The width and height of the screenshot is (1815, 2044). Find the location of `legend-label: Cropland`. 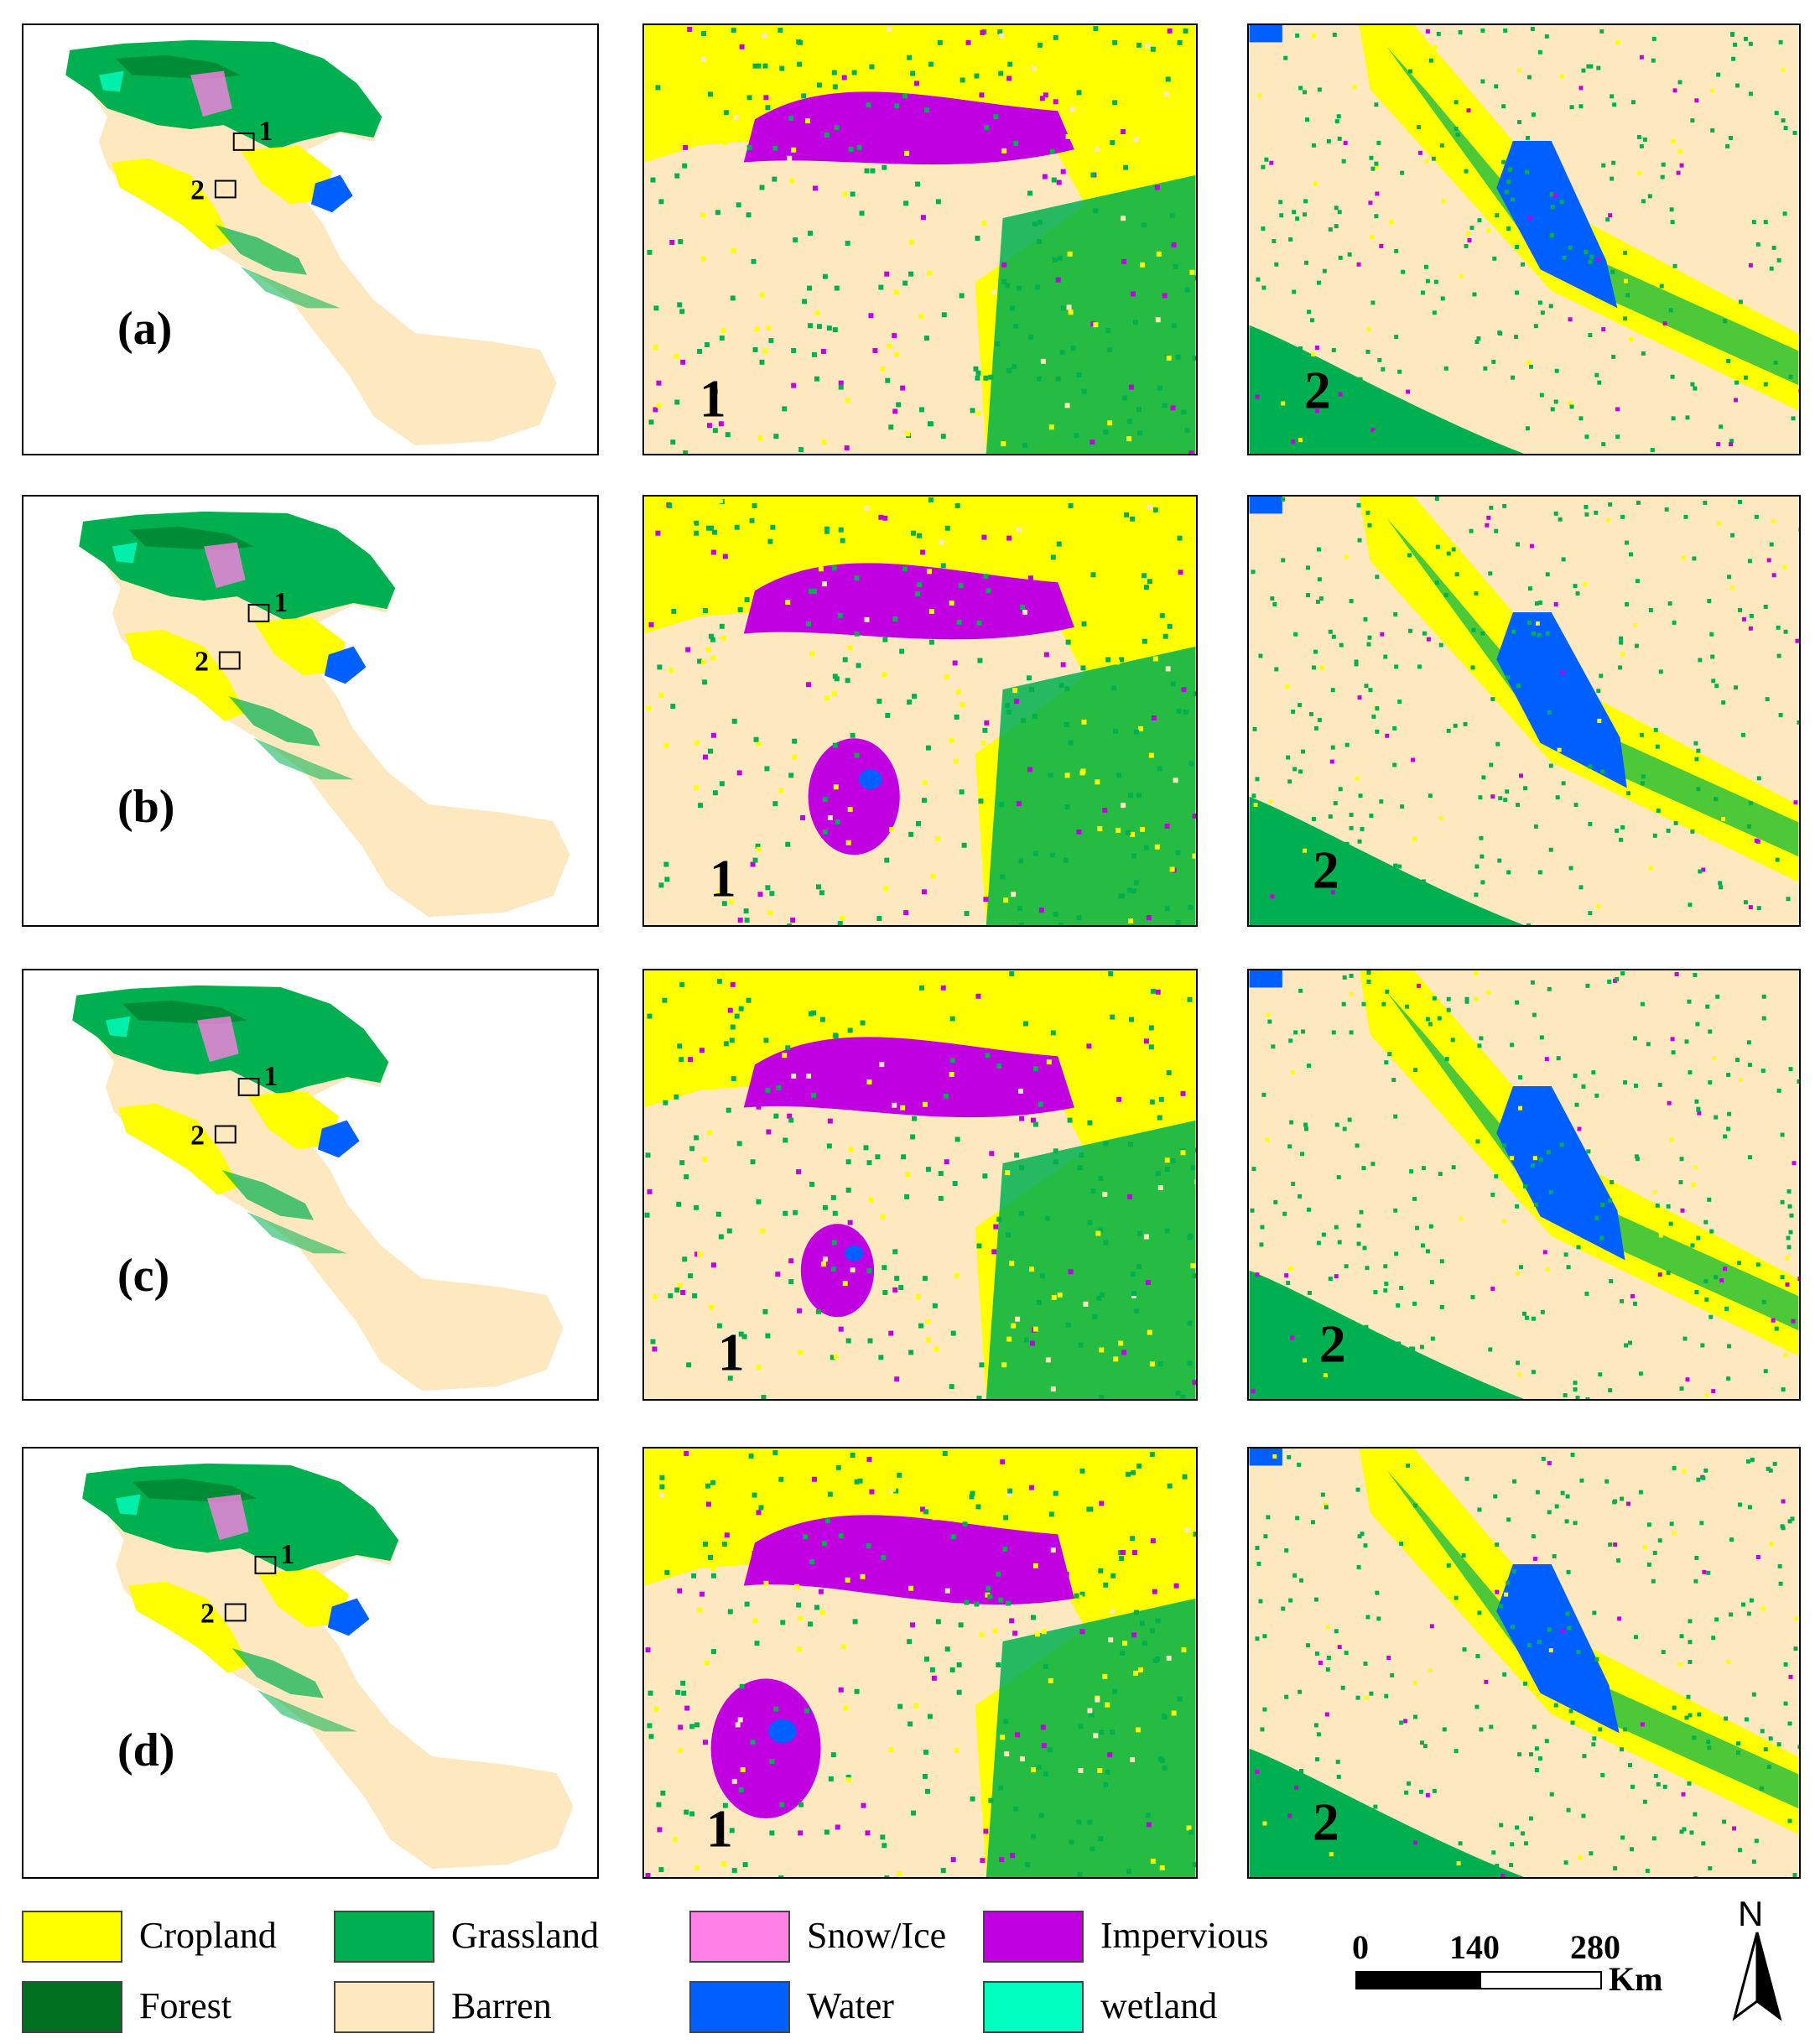

legend-label: Cropland is located at coordinates (208, 1936).